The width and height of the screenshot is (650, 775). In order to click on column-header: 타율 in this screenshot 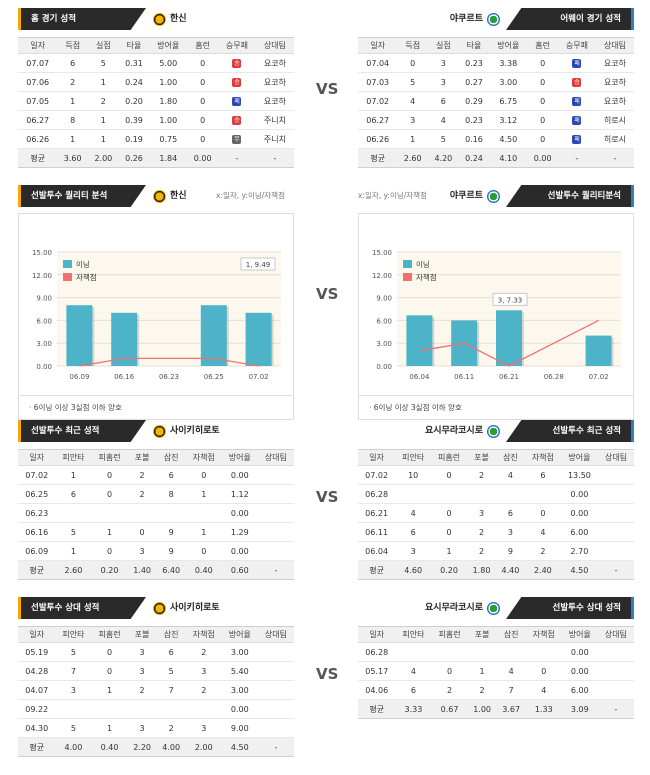, I will do `click(474, 45)`.